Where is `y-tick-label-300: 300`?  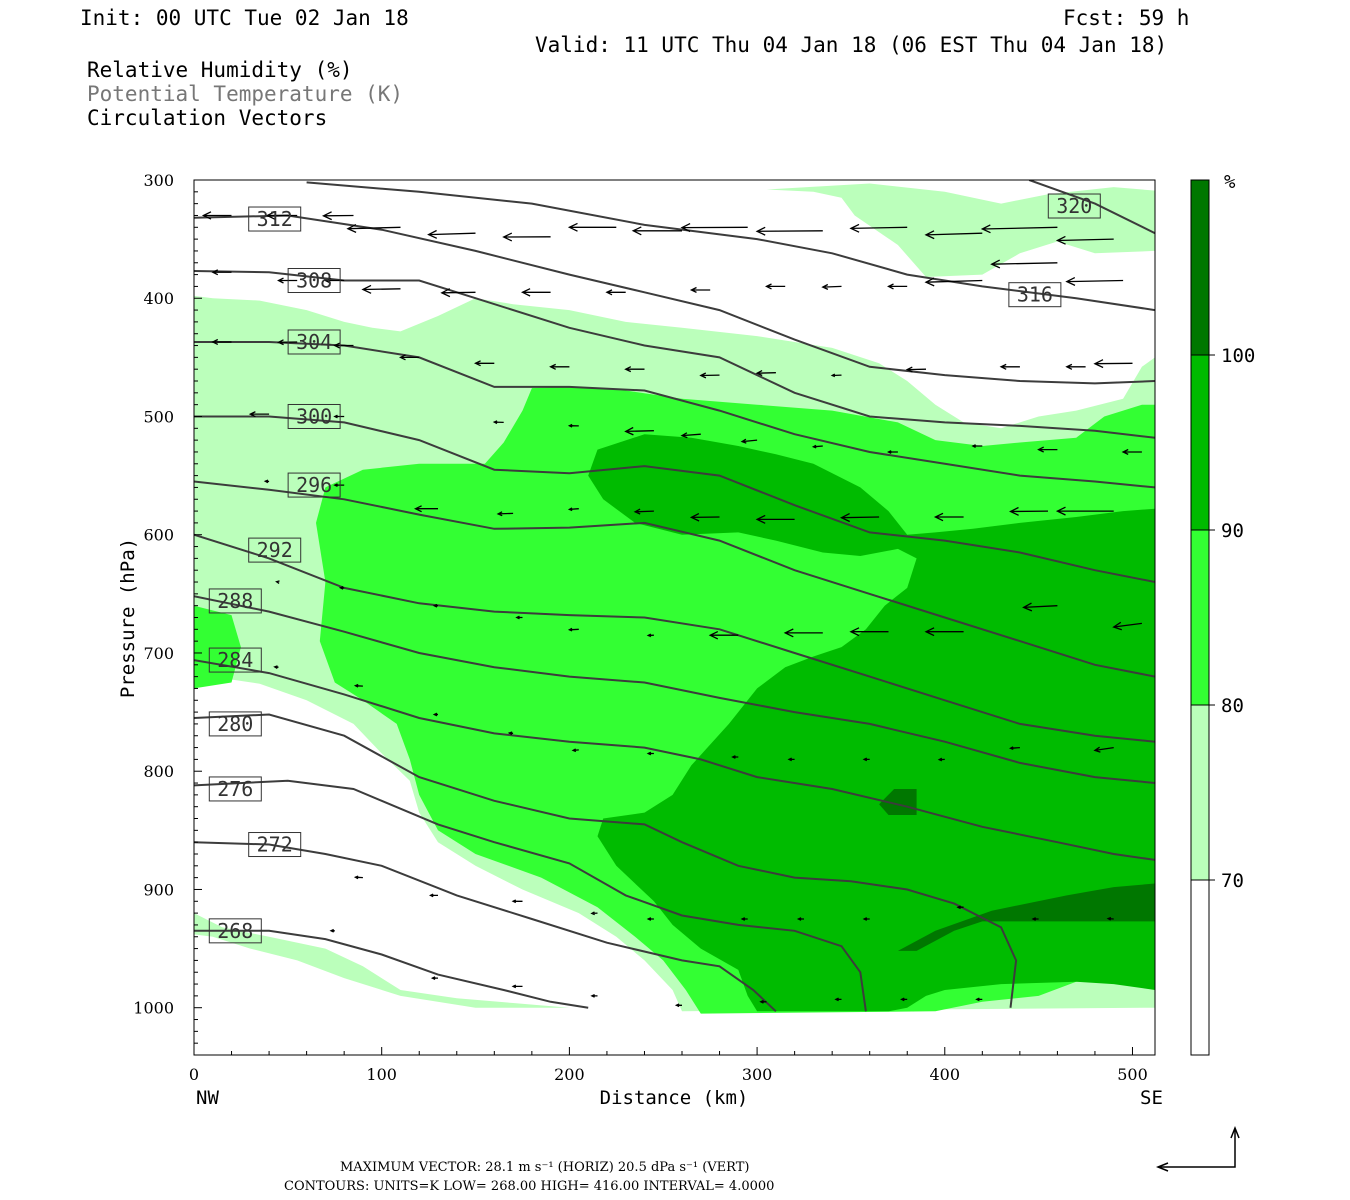 y-tick-label-300: 300 is located at coordinates (158, 180).